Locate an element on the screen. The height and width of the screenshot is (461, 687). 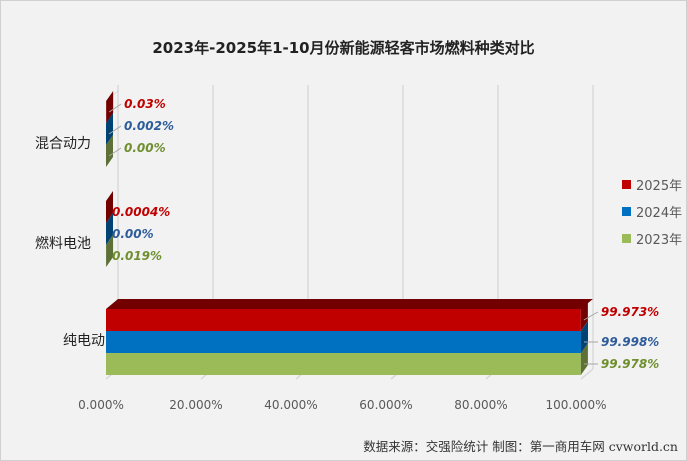
source-note: 数据来源：交强险统计 制图：第一商用车网 cvworld.cn is located at coordinates (520, 446).